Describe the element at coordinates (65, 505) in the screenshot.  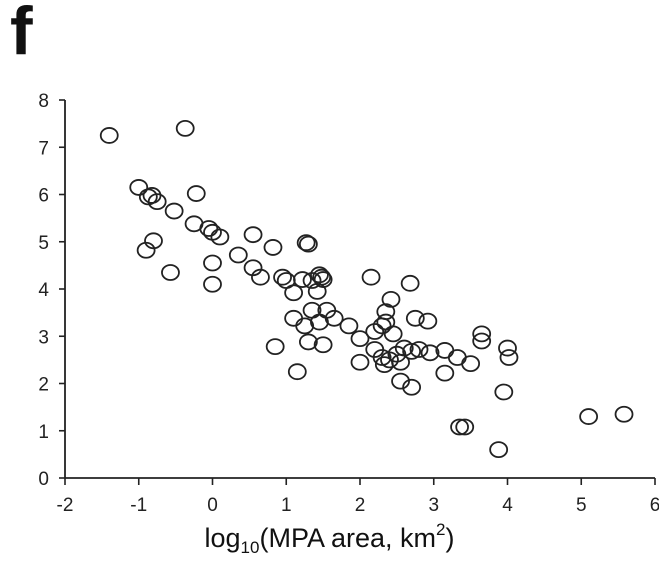
I see `x-tick-label: -2` at that location.